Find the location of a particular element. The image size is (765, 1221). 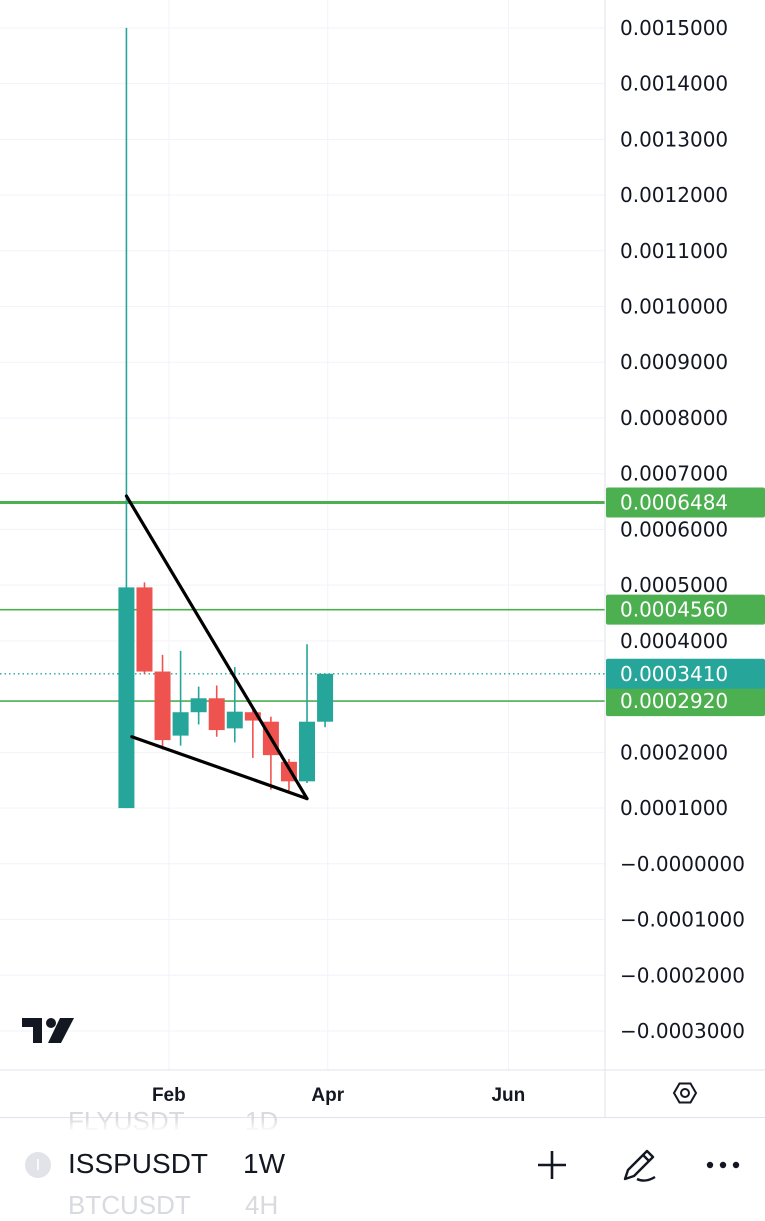

last-price-label-bg is located at coordinates (685, 673).